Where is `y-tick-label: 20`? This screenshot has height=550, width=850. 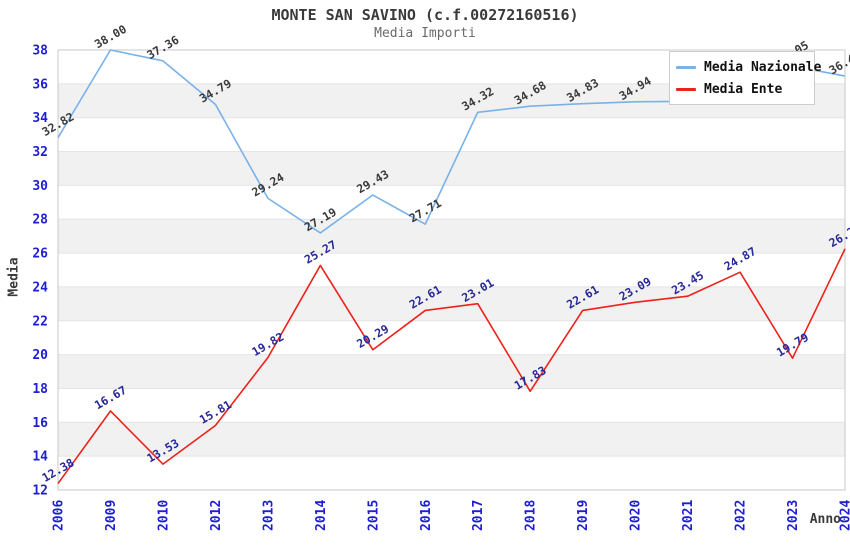
y-tick-label: 20 is located at coordinates (40, 355).